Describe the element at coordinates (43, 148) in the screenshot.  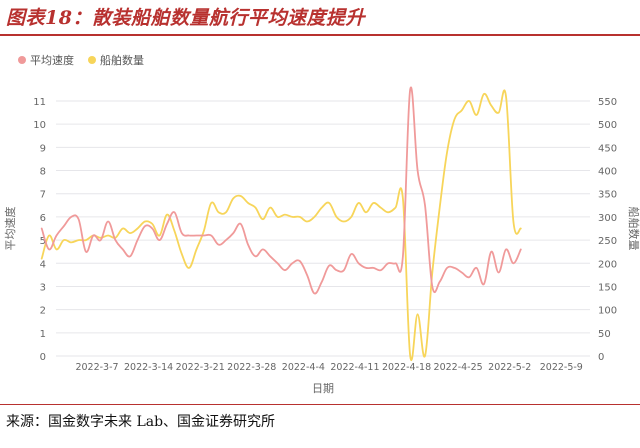
I see `left-tick-label: 9` at that location.